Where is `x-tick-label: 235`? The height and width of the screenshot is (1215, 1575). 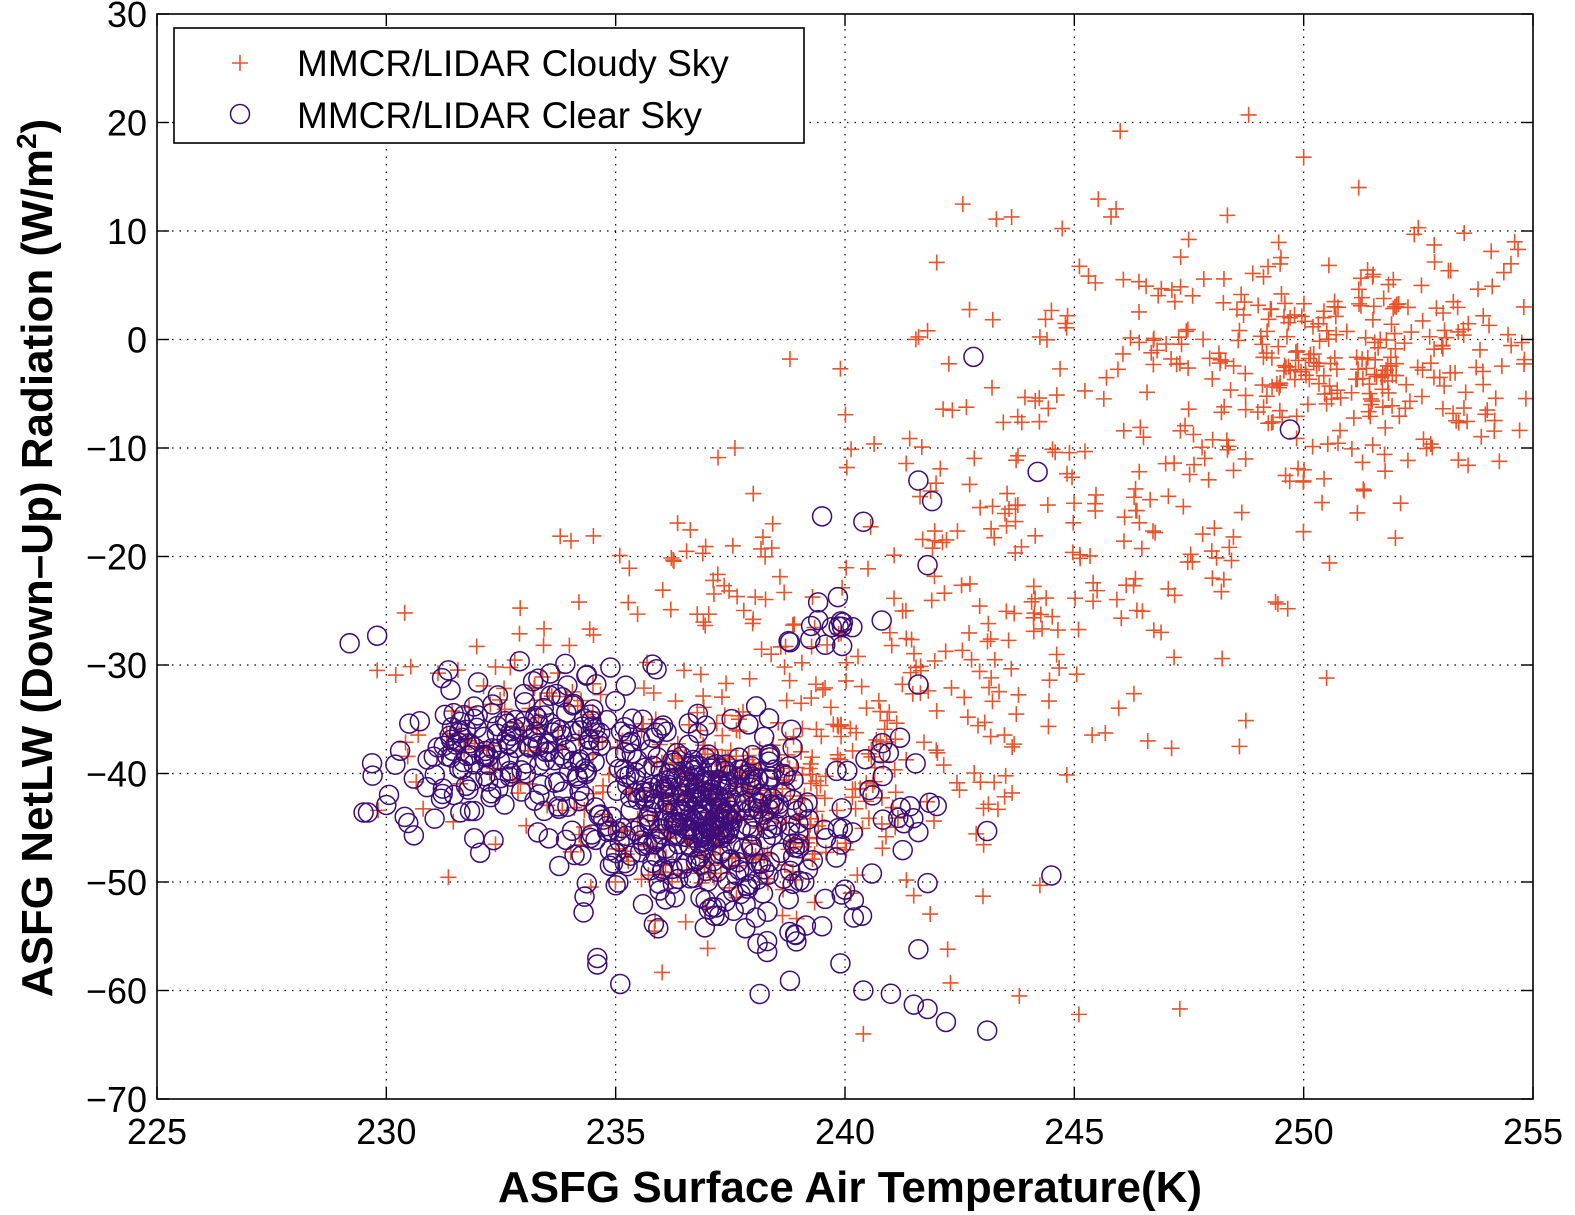 x-tick-label: 235 is located at coordinates (616, 1131).